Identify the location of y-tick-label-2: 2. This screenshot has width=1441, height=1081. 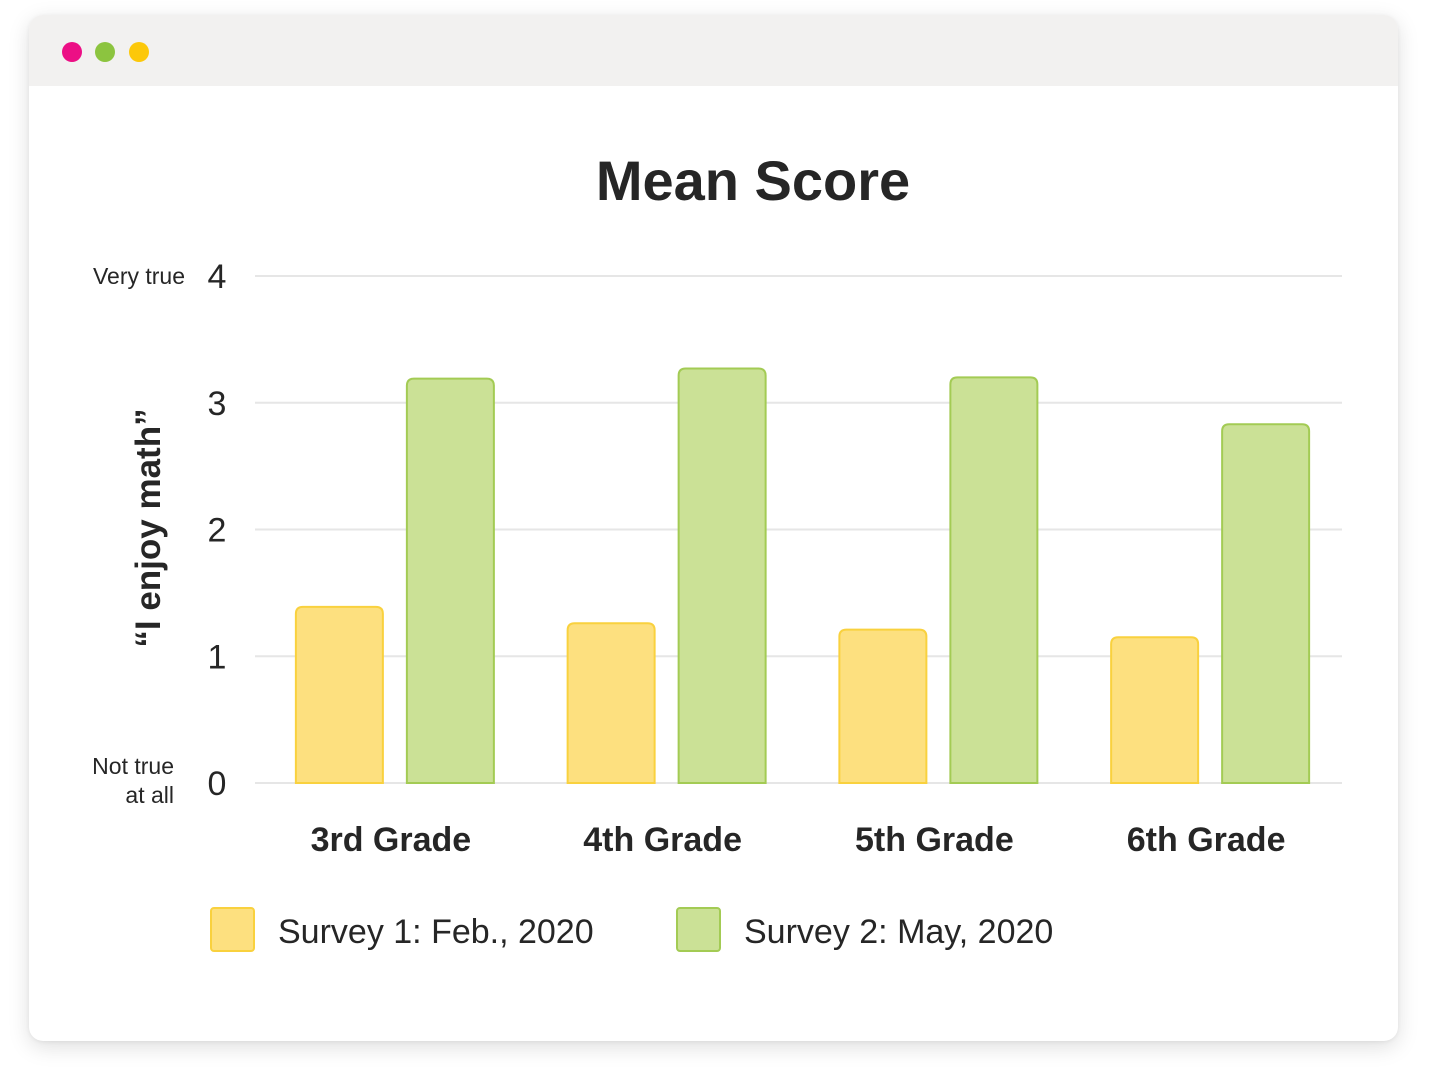
(217, 531).